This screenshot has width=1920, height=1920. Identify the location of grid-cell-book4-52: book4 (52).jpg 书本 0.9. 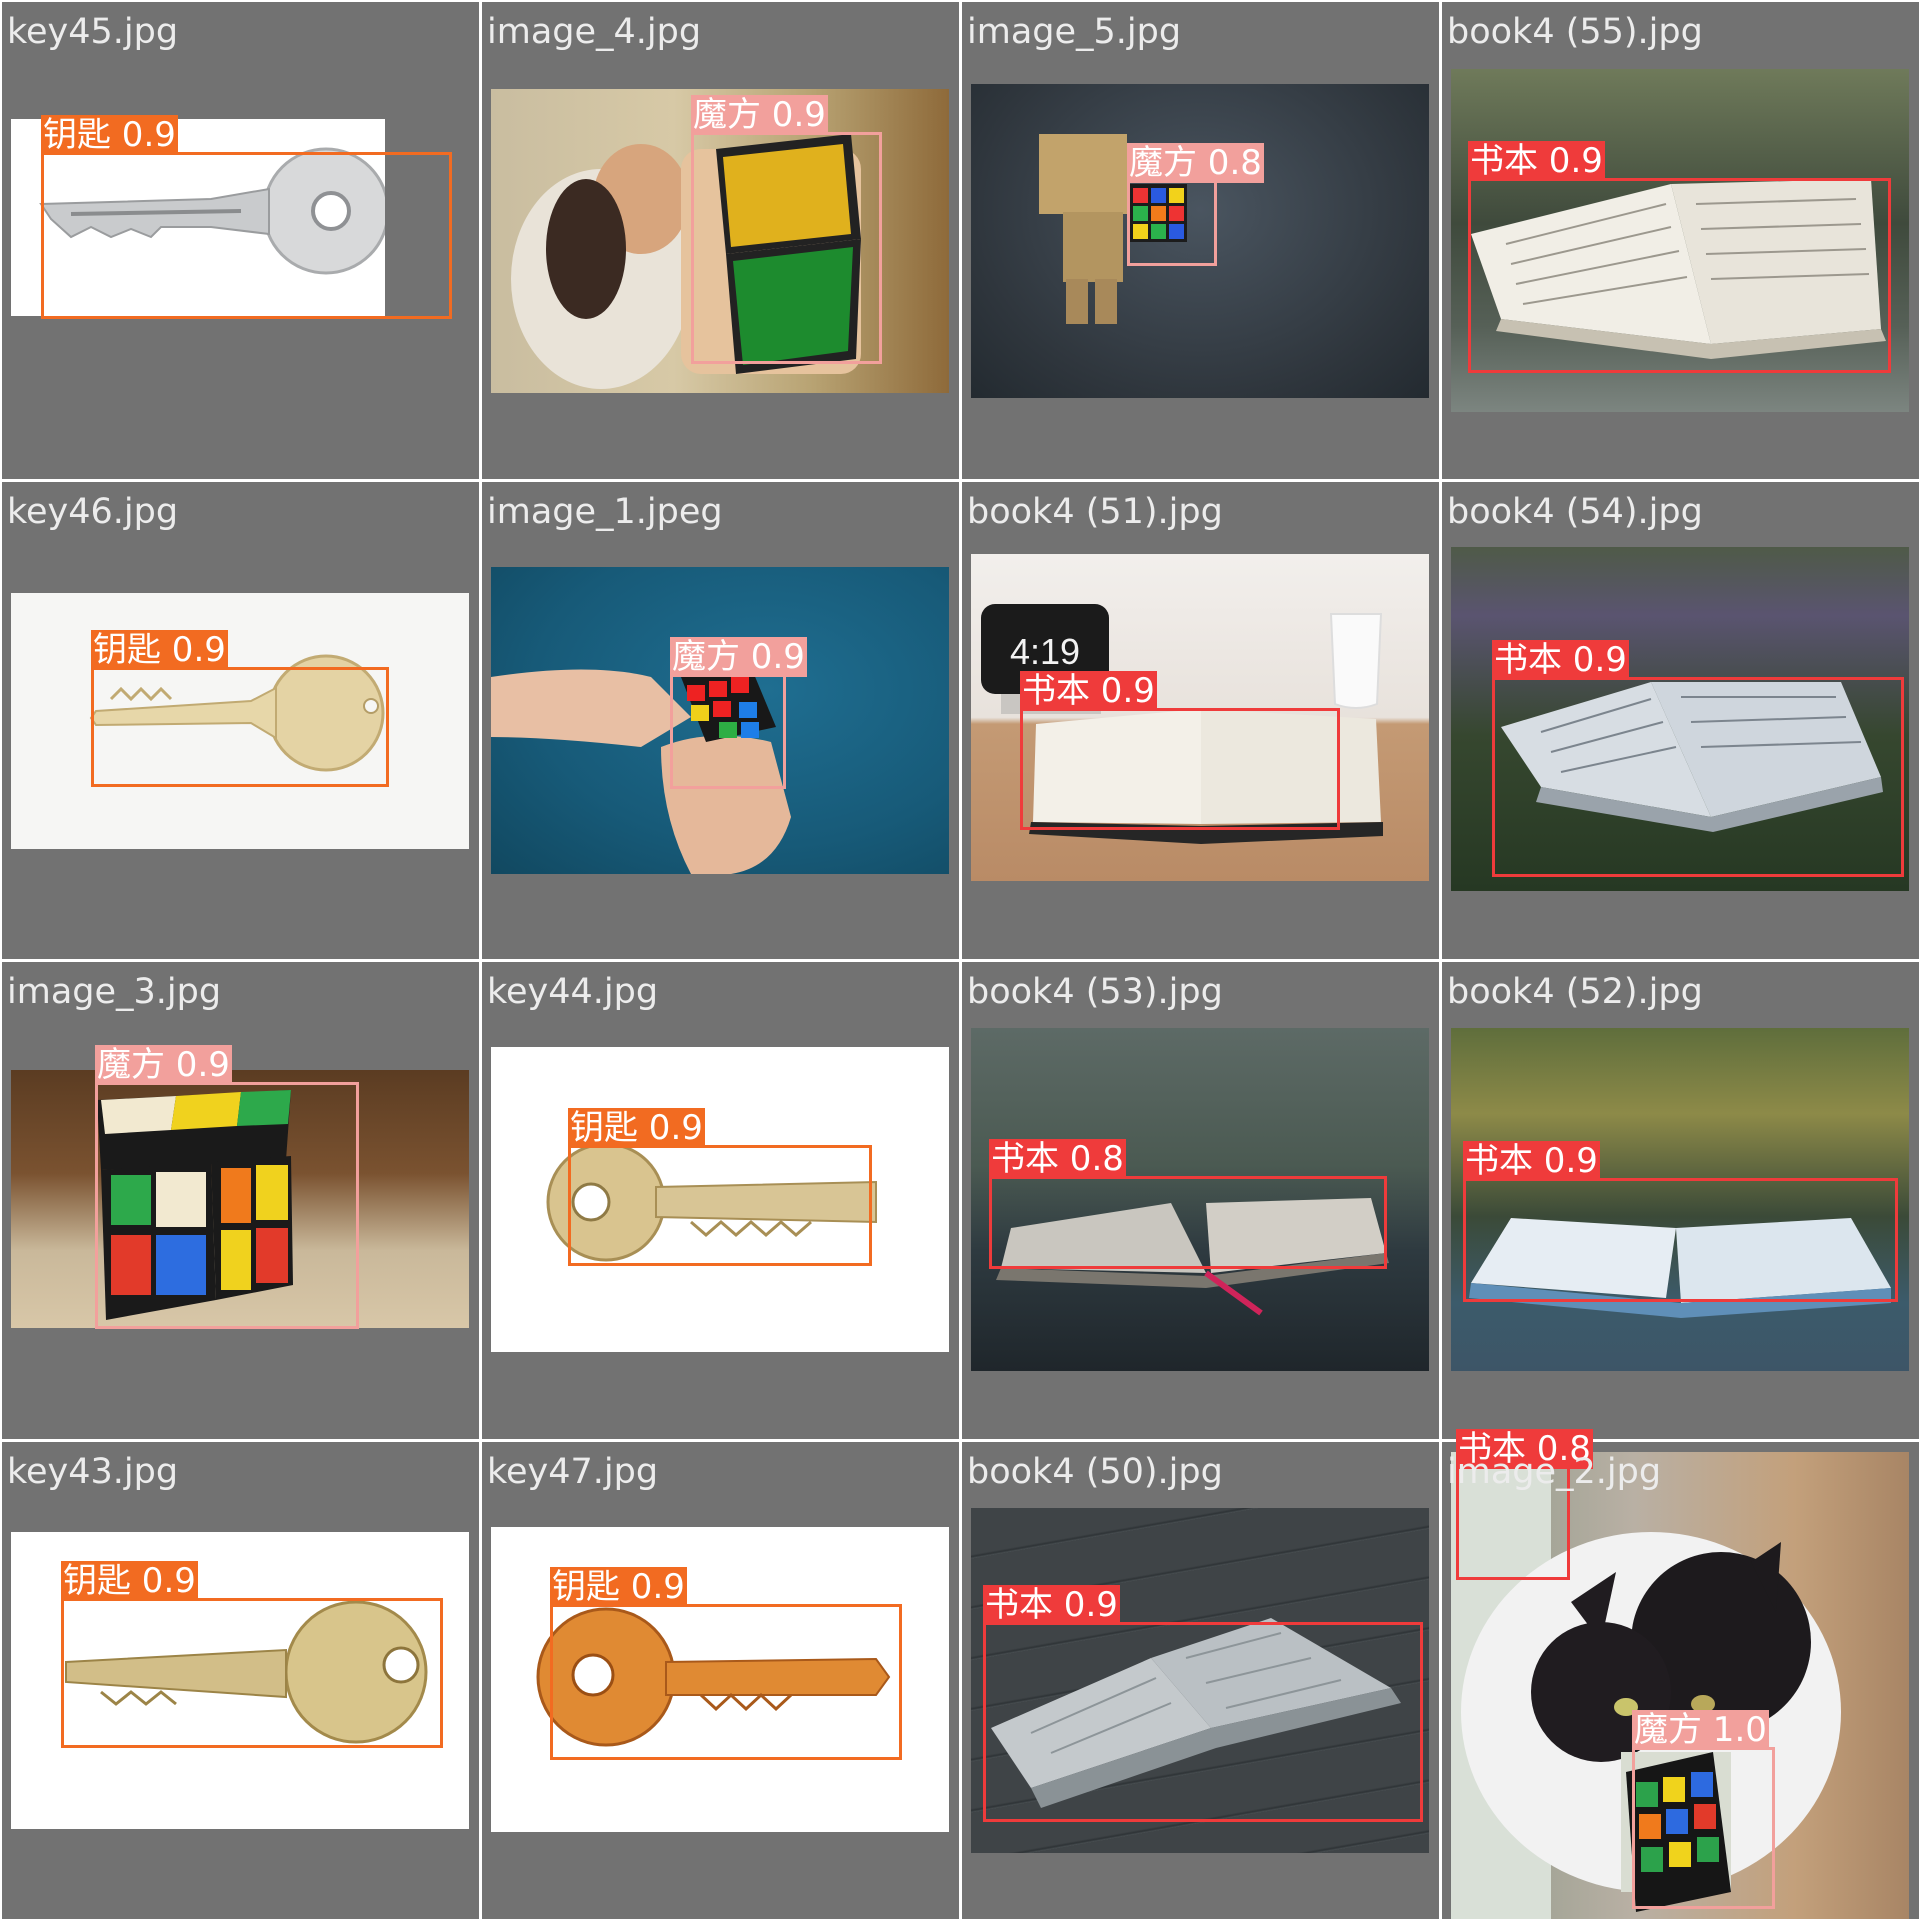
(1680, 1200).